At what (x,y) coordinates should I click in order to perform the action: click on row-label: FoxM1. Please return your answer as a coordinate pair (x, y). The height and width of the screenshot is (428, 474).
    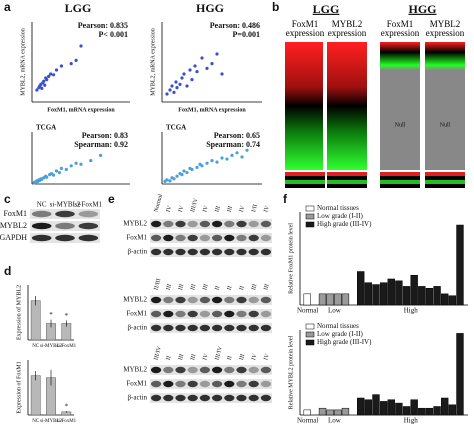
    Looking at the image, I should click on (136, 238).